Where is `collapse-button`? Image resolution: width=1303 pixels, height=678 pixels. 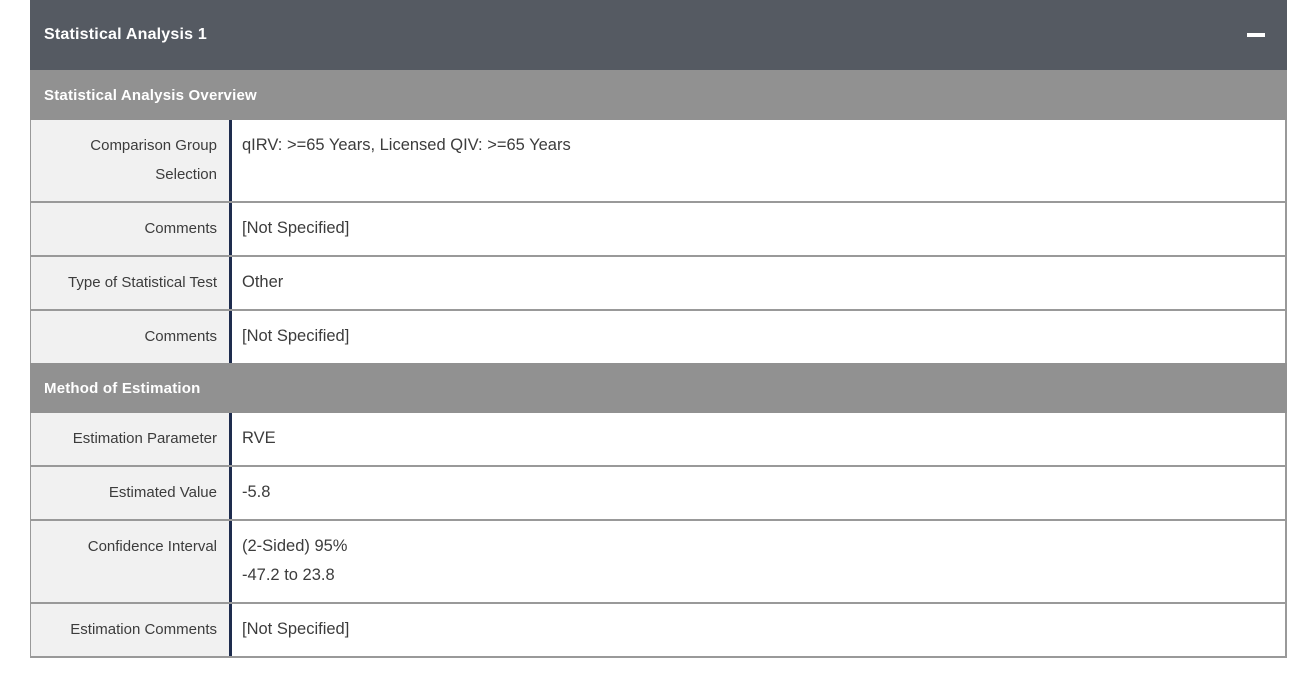
collapse-button is located at coordinates (1256, 35).